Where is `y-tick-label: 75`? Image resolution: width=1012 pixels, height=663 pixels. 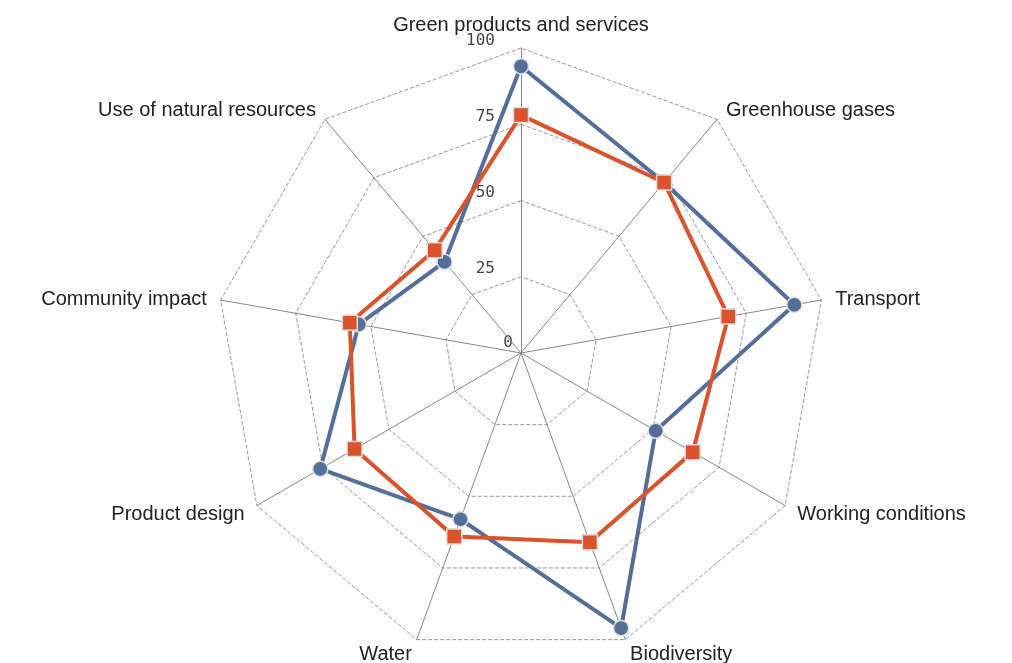
y-tick-label: 75 is located at coordinates (485, 115).